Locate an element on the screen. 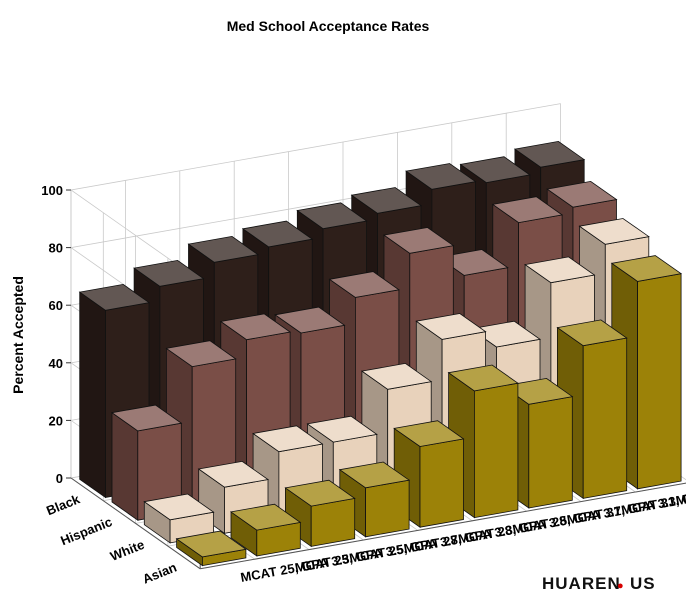  y-tick-label: 20 is located at coordinates (56, 420).